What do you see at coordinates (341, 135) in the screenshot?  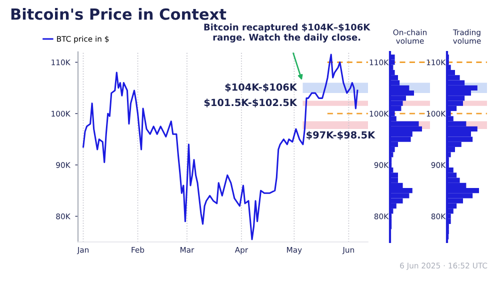 I see `band-label: $97K-$98.5K` at bounding box center [341, 135].